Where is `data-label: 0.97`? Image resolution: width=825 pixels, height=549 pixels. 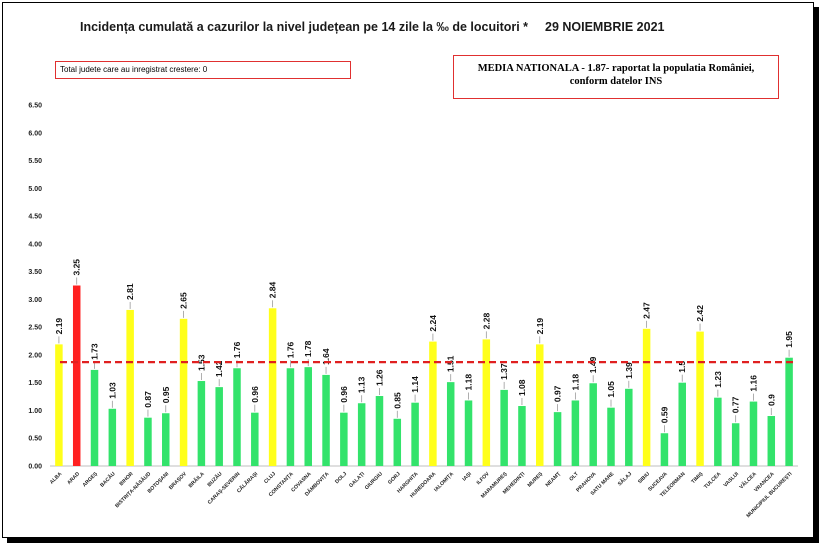 data-label: 0.97 is located at coordinates (558, 393).